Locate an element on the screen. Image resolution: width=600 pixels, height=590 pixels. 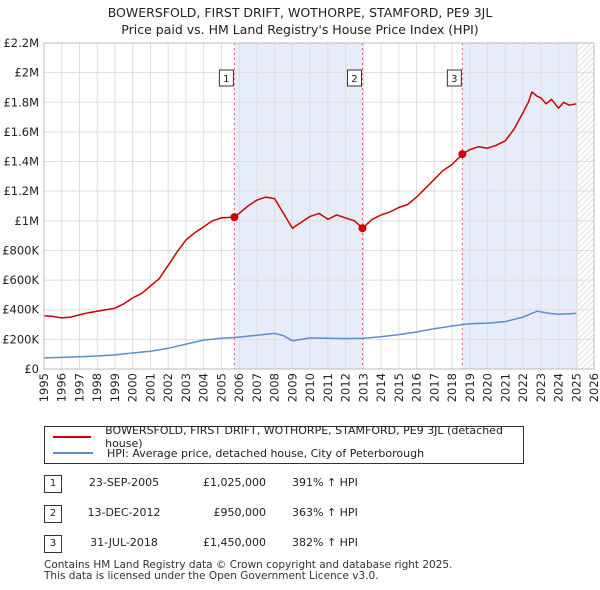
hpi-line is located at coordinates (310, 334).